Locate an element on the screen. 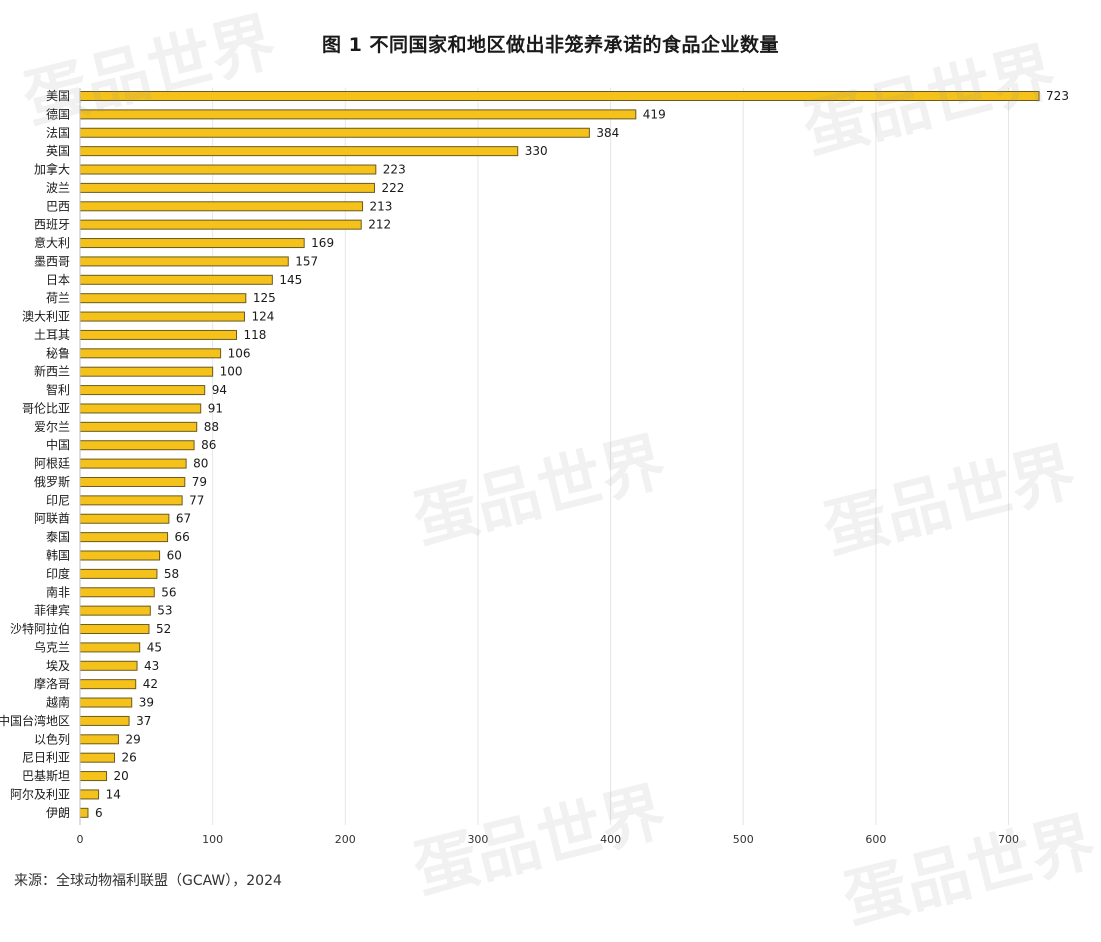 The height and width of the screenshot is (942, 1101). value-label: 66 is located at coordinates (182, 537).